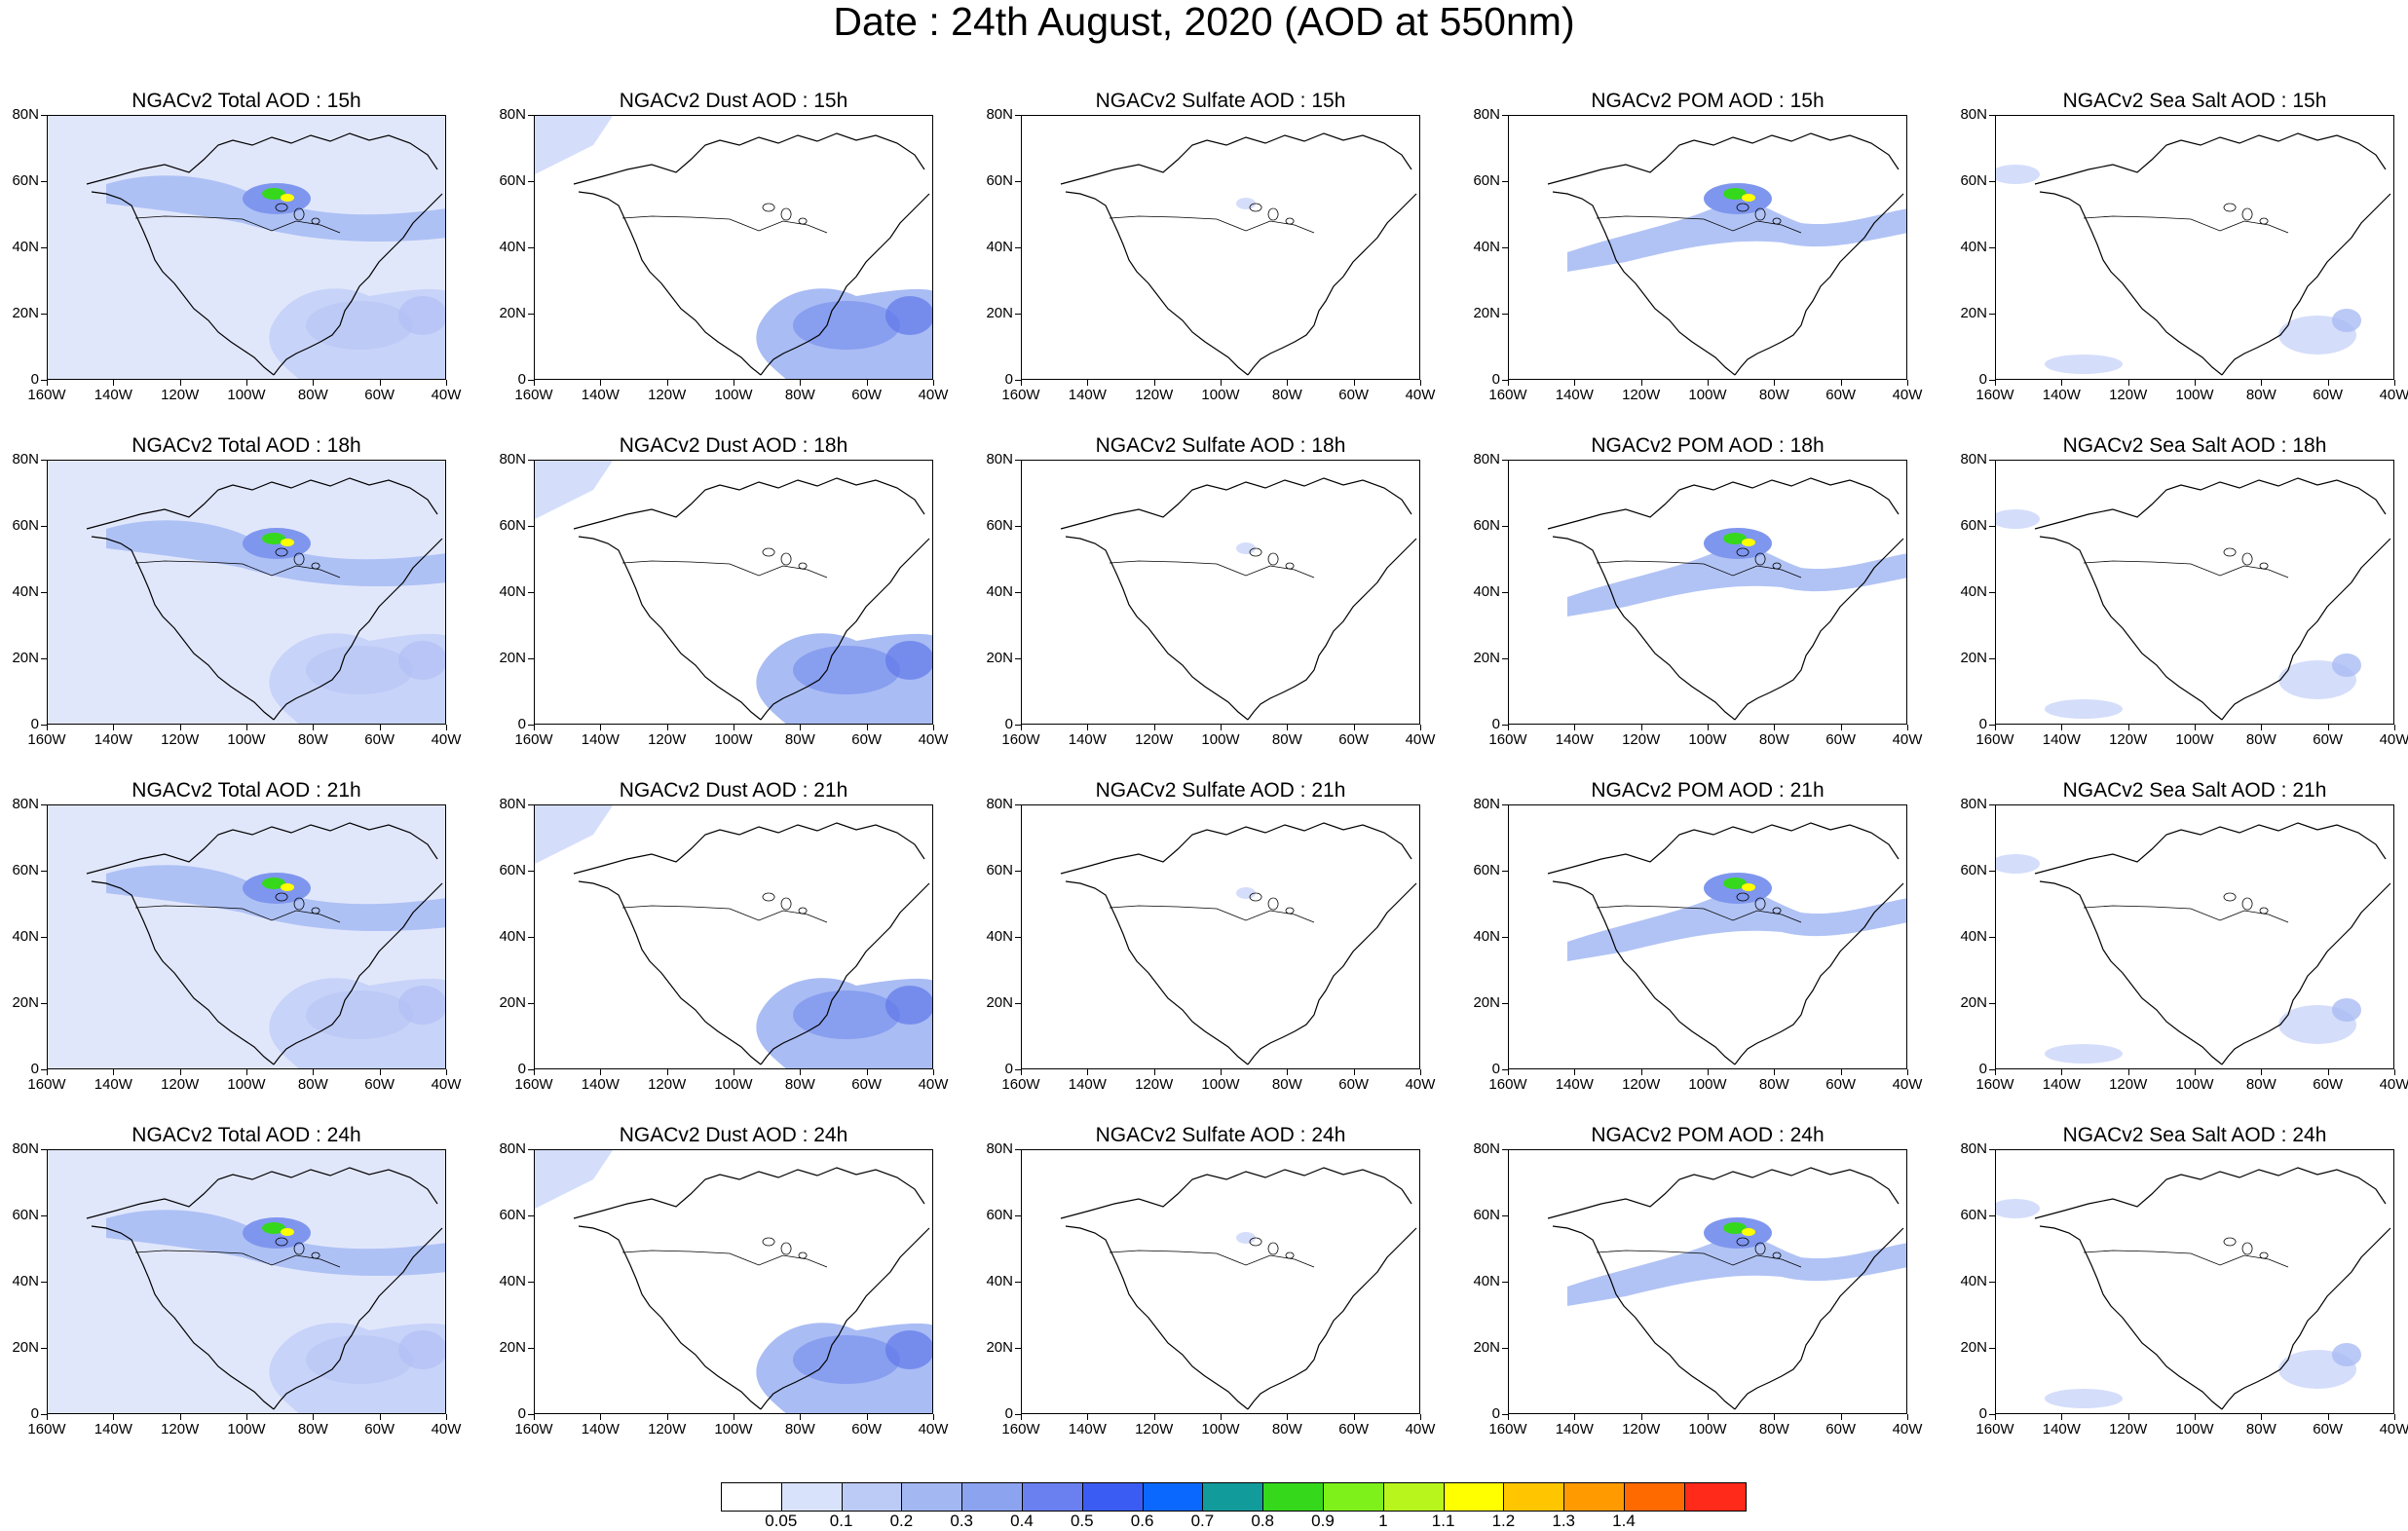  What do you see at coordinates (733, 1135) in the screenshot?
I see `panel-title: NGACv2 Dust AOD : 24h` at bounding box center [733, 1135].